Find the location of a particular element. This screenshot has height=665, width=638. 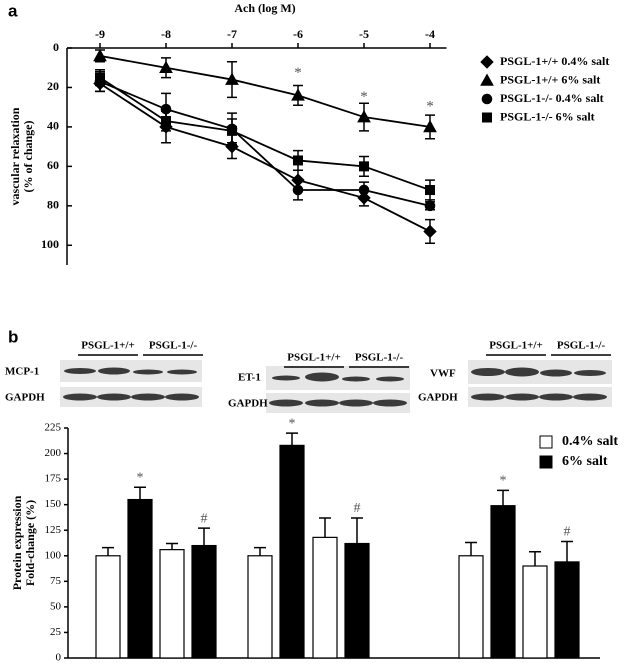

x-tick-label: -8 is located at coordinates (166, 34).